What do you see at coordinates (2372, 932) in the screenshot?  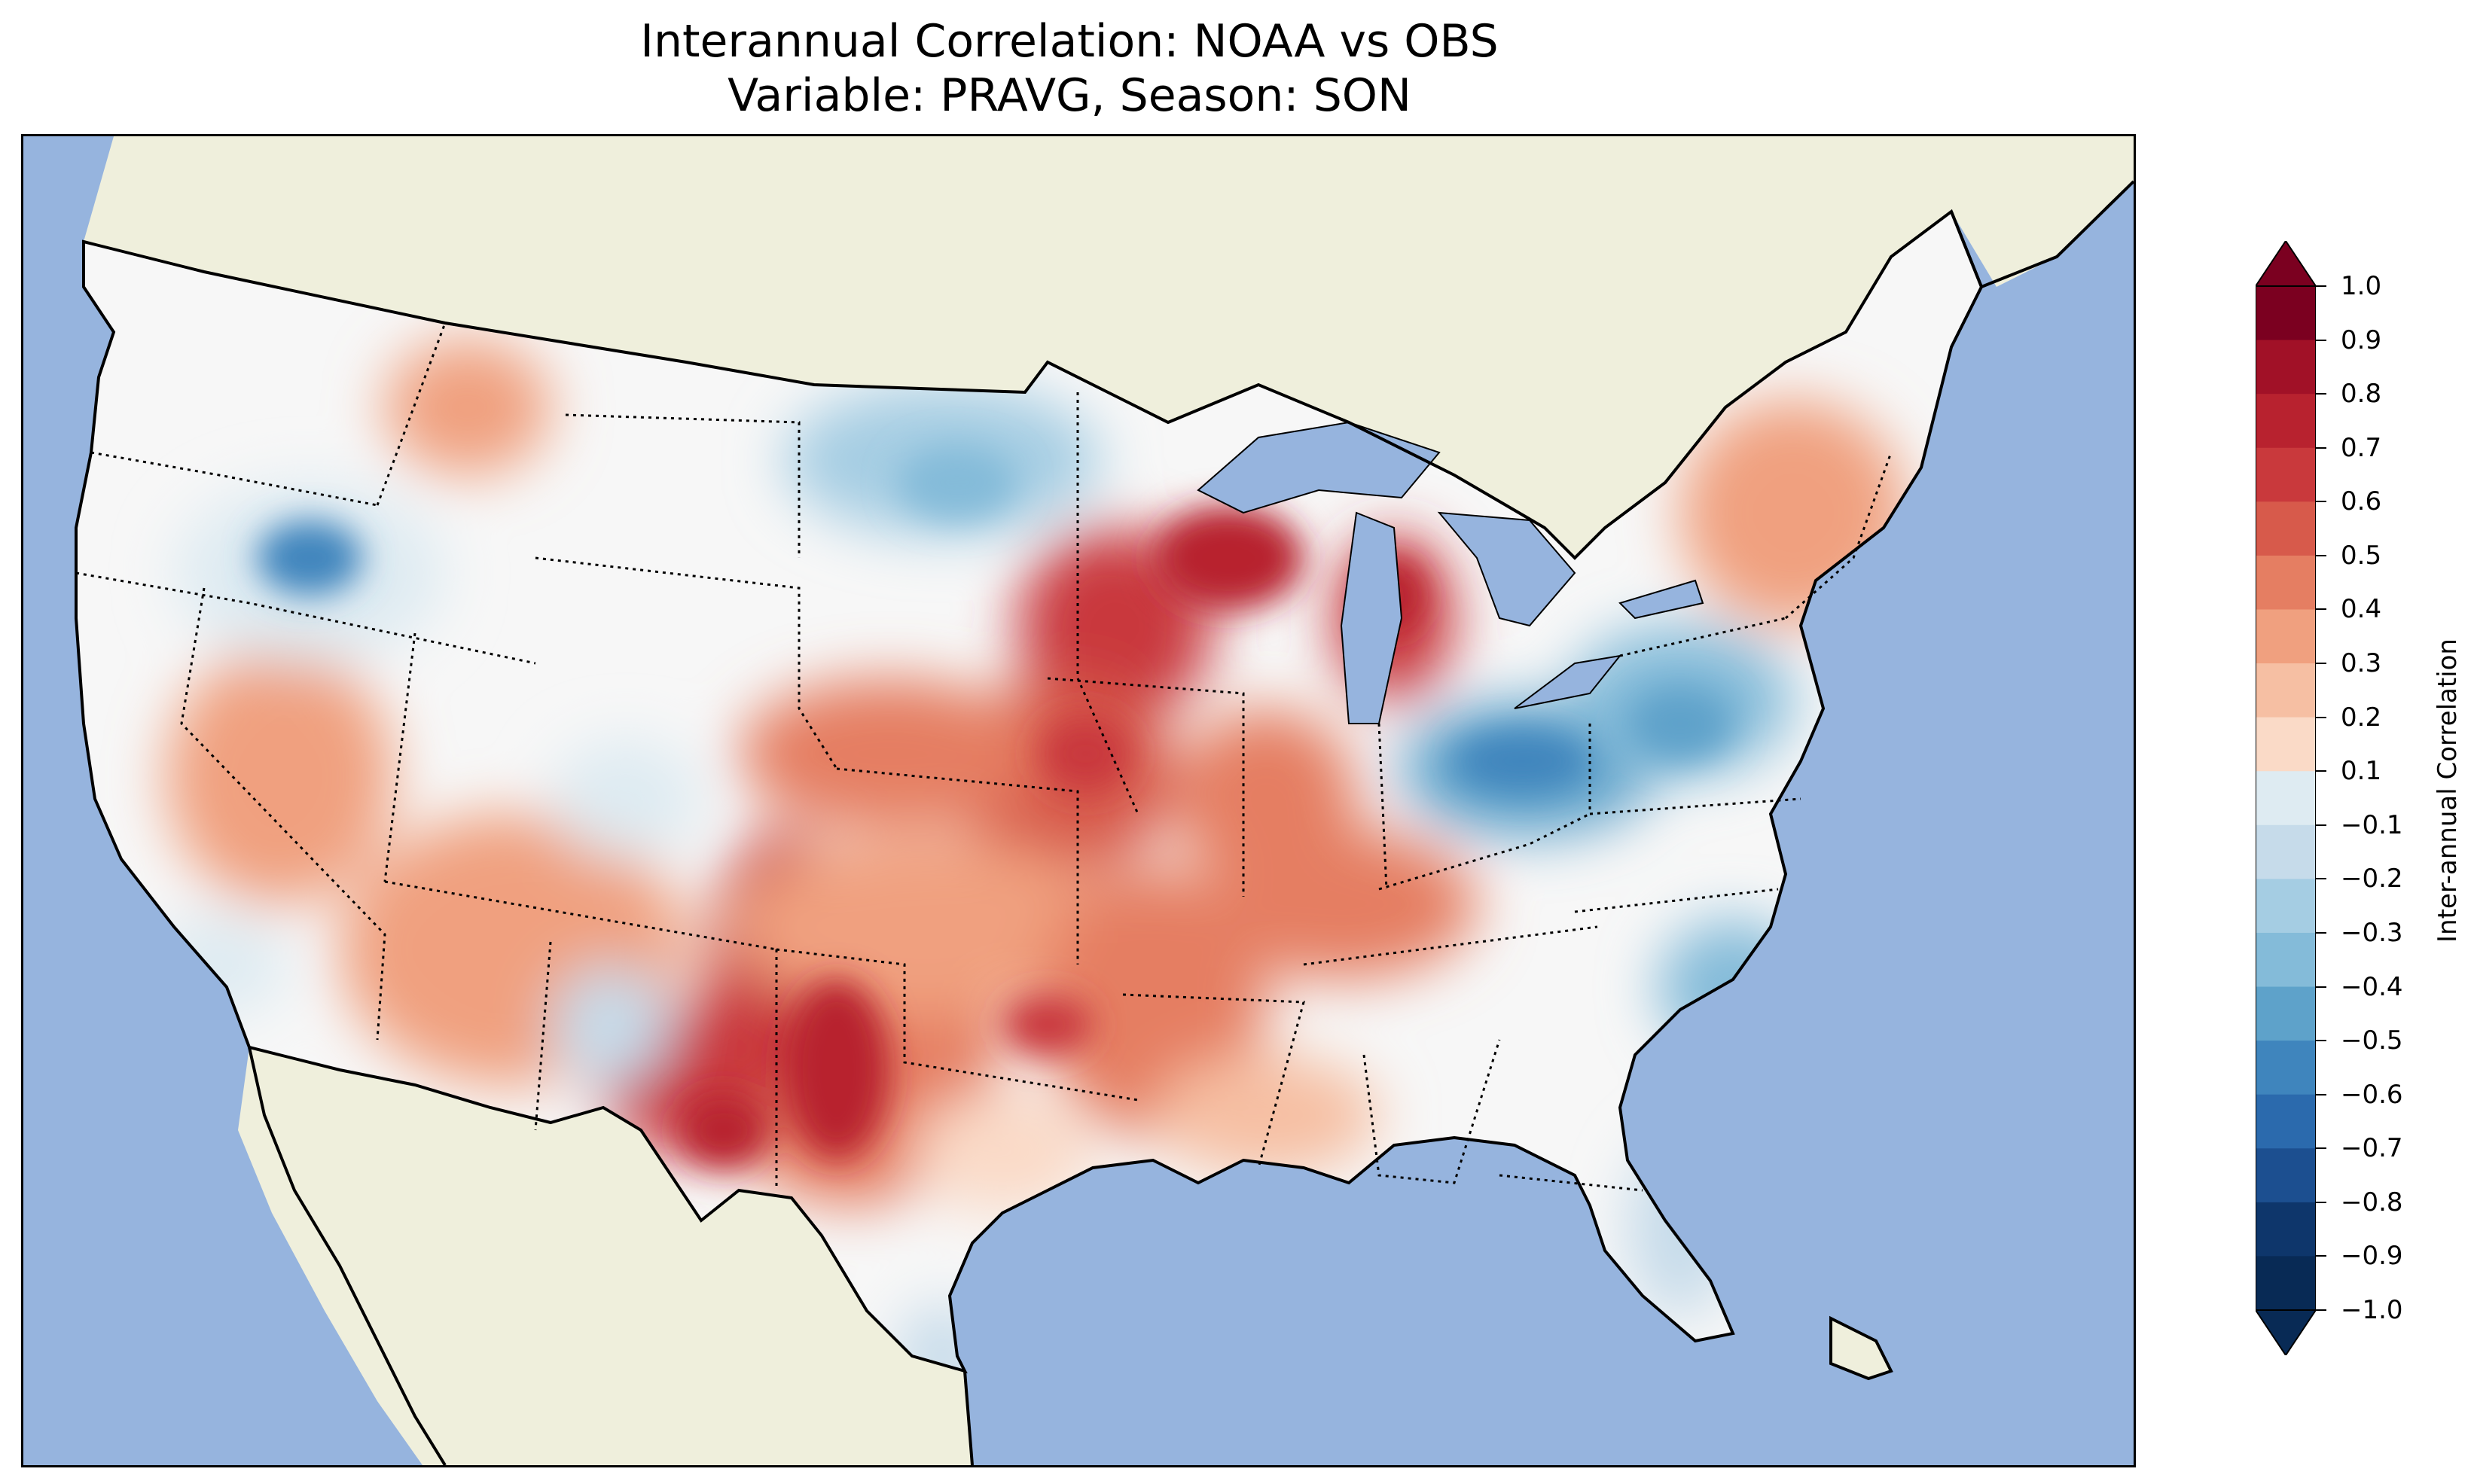 I see `colorbar-tick-label: −0.3` at bounding box center [2372, 932].